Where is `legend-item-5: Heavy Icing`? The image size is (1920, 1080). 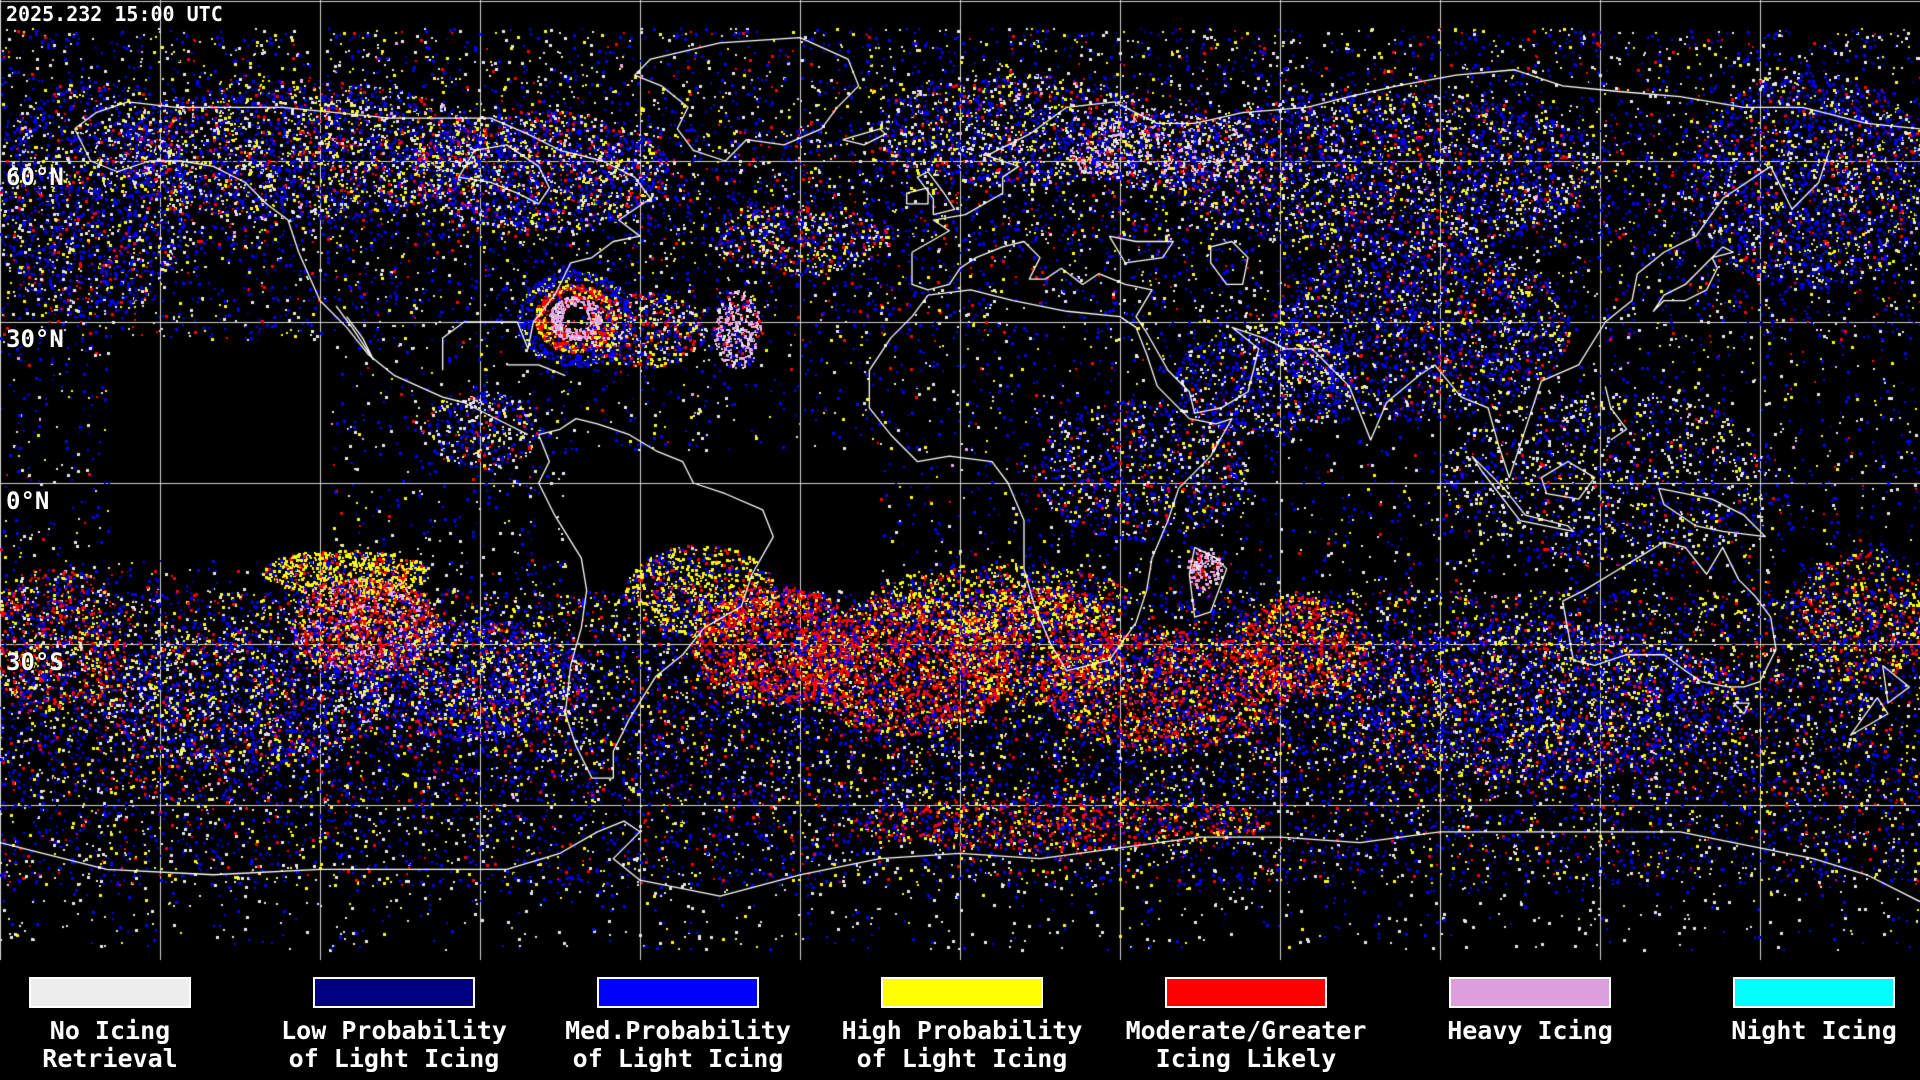
legend-item-5: Heavy Icing is located at coordinates (1530, 1005).